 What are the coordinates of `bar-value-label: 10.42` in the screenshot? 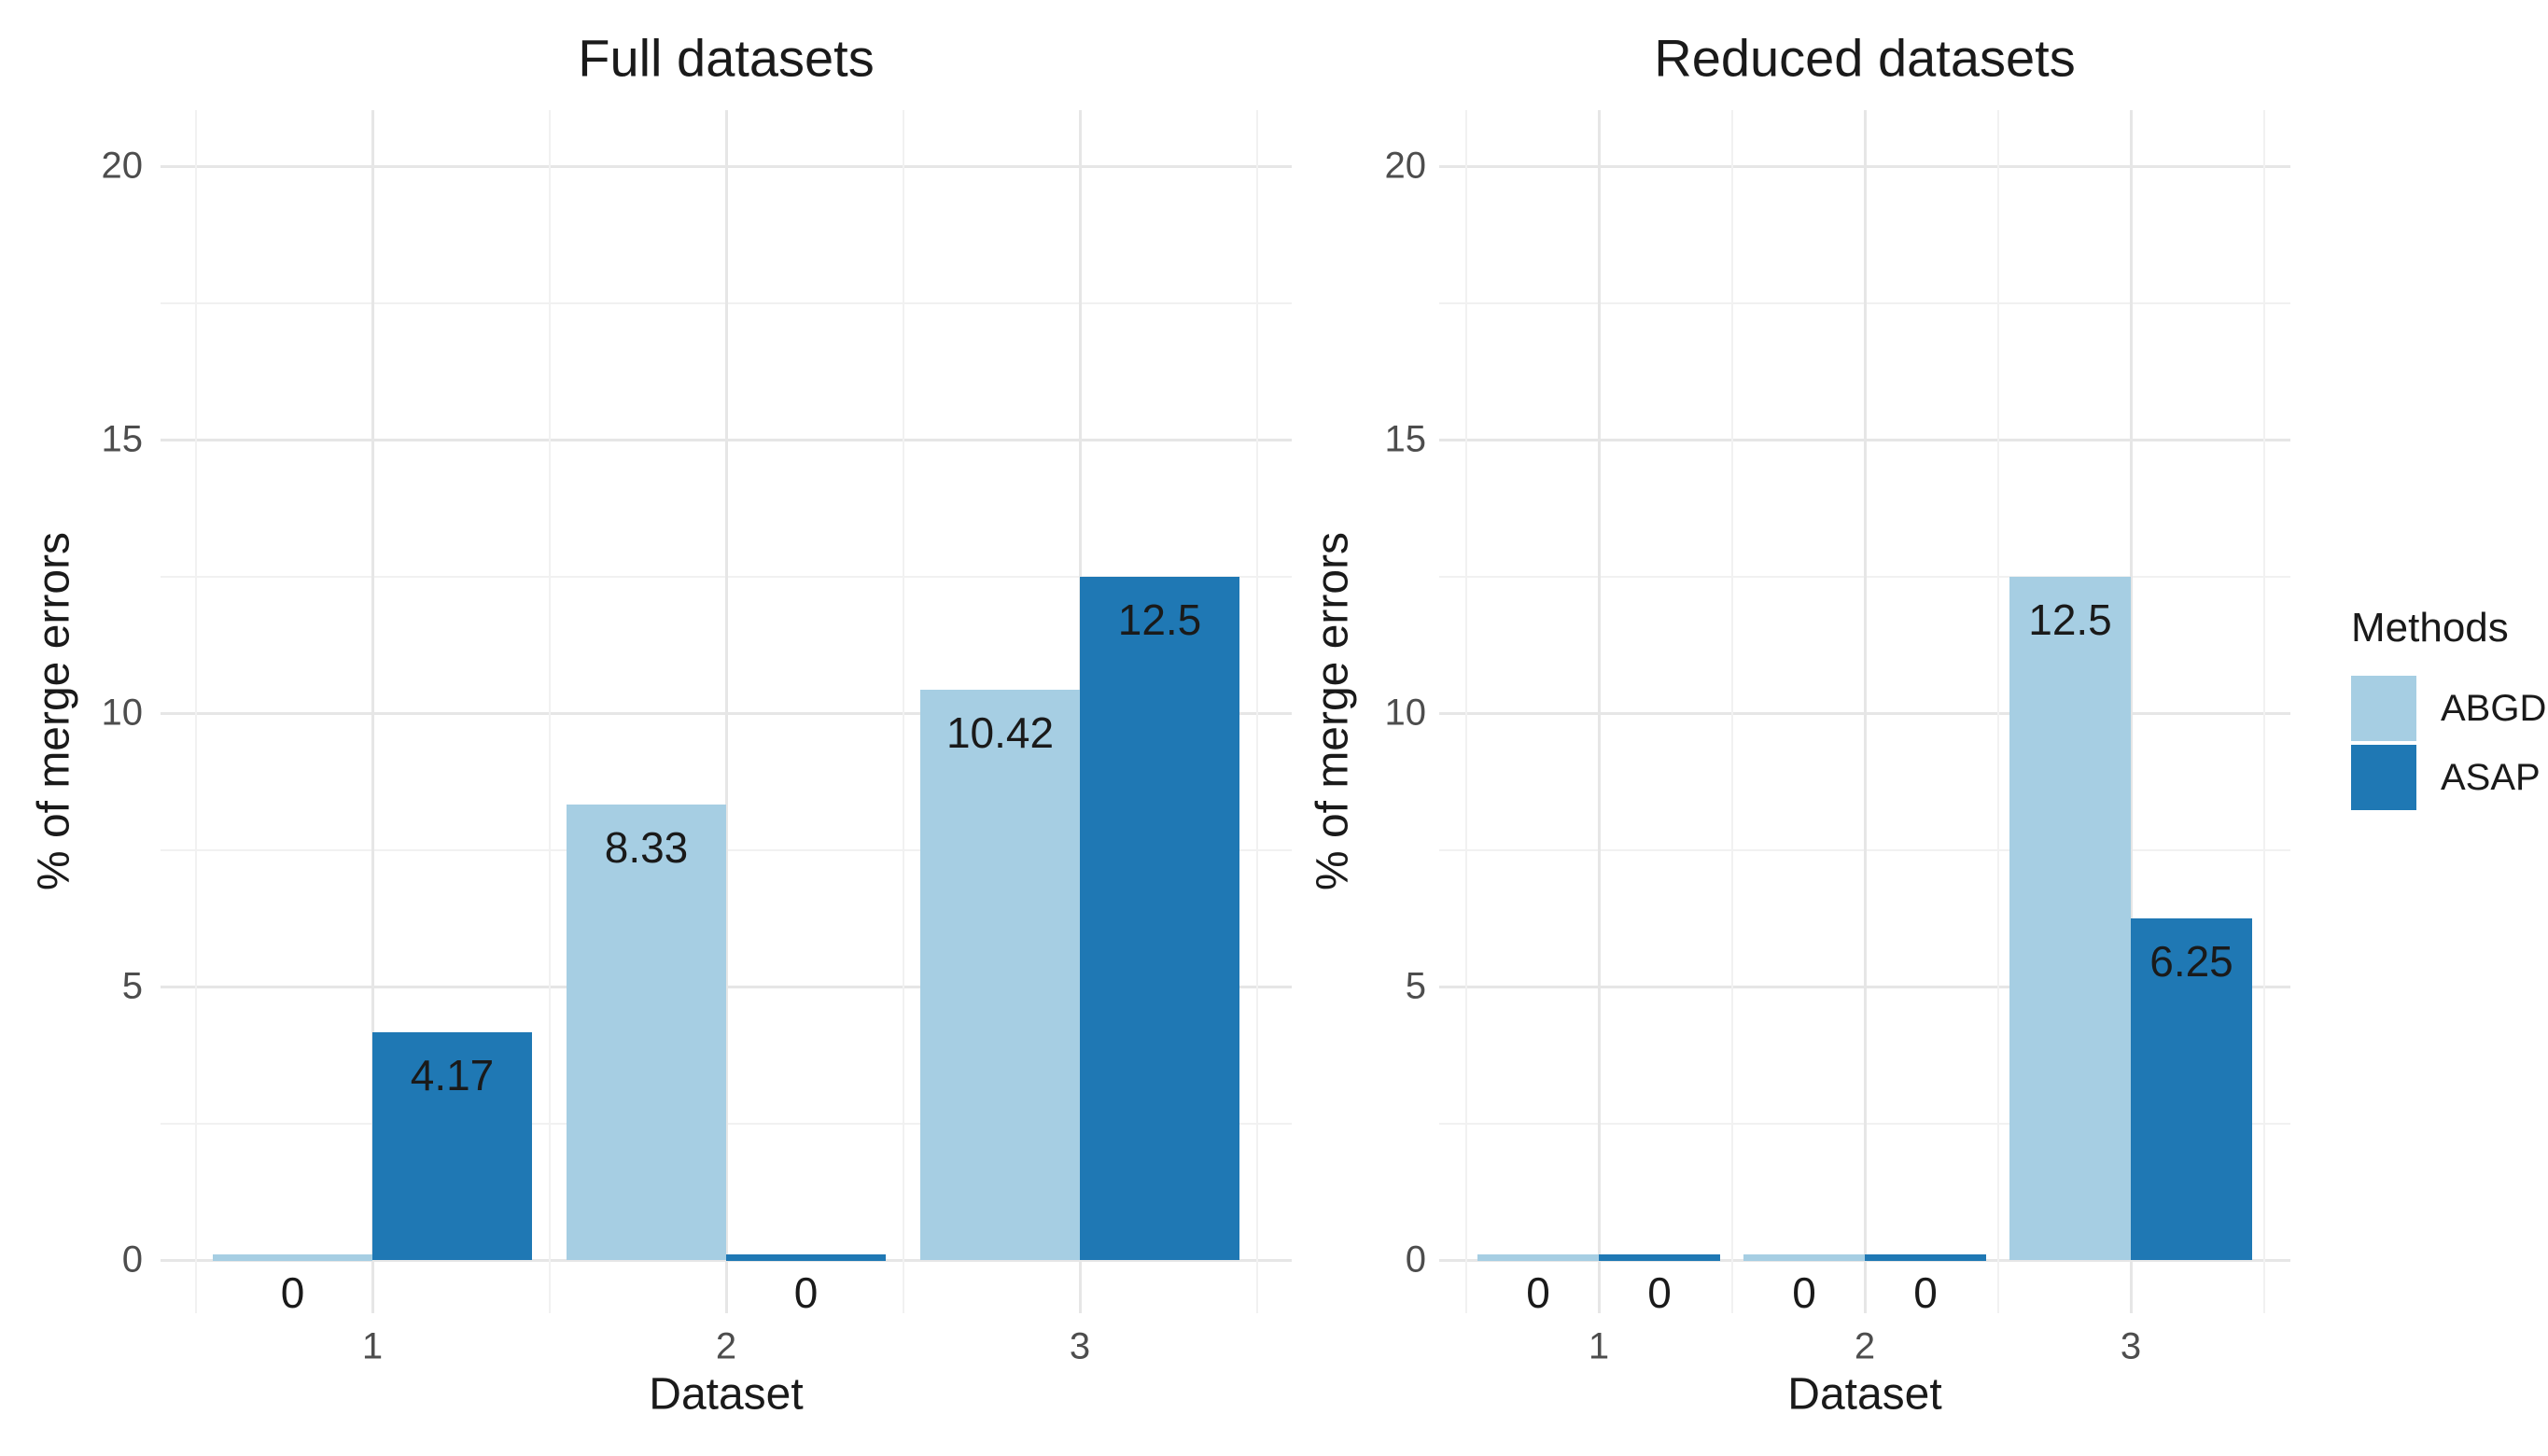 It's located at (1000, 733).